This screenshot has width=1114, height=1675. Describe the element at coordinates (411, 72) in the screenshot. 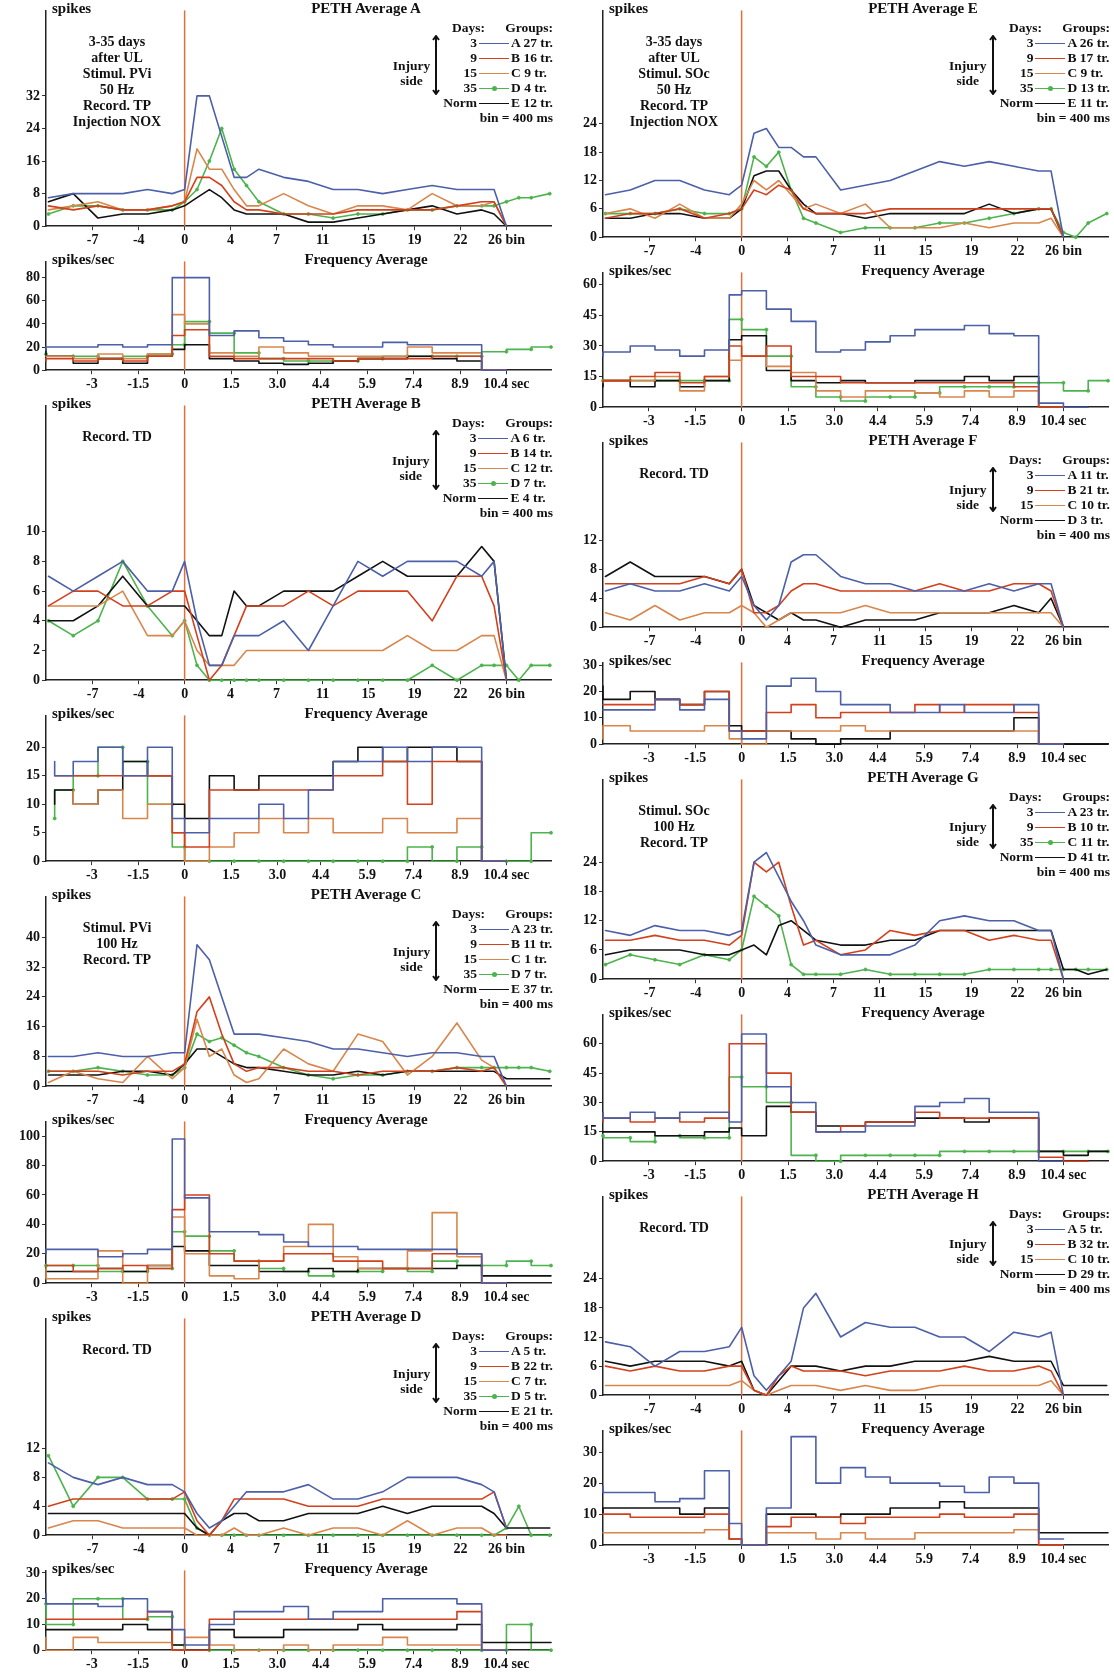

I see `annotation: Injury side` at that location.